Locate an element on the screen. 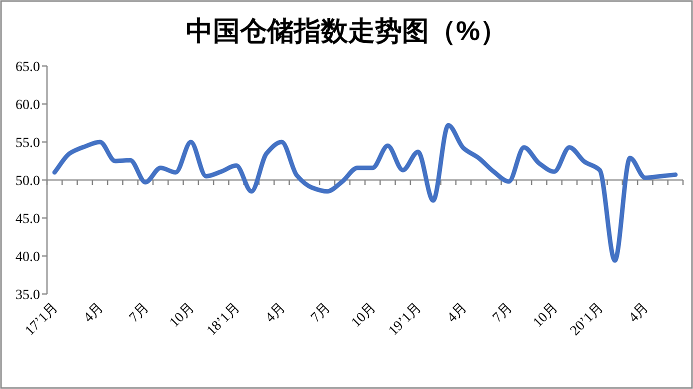 This screenshot has width=693, height=389. y-tick-label: 40.0 is located at coordinates (28, 257).